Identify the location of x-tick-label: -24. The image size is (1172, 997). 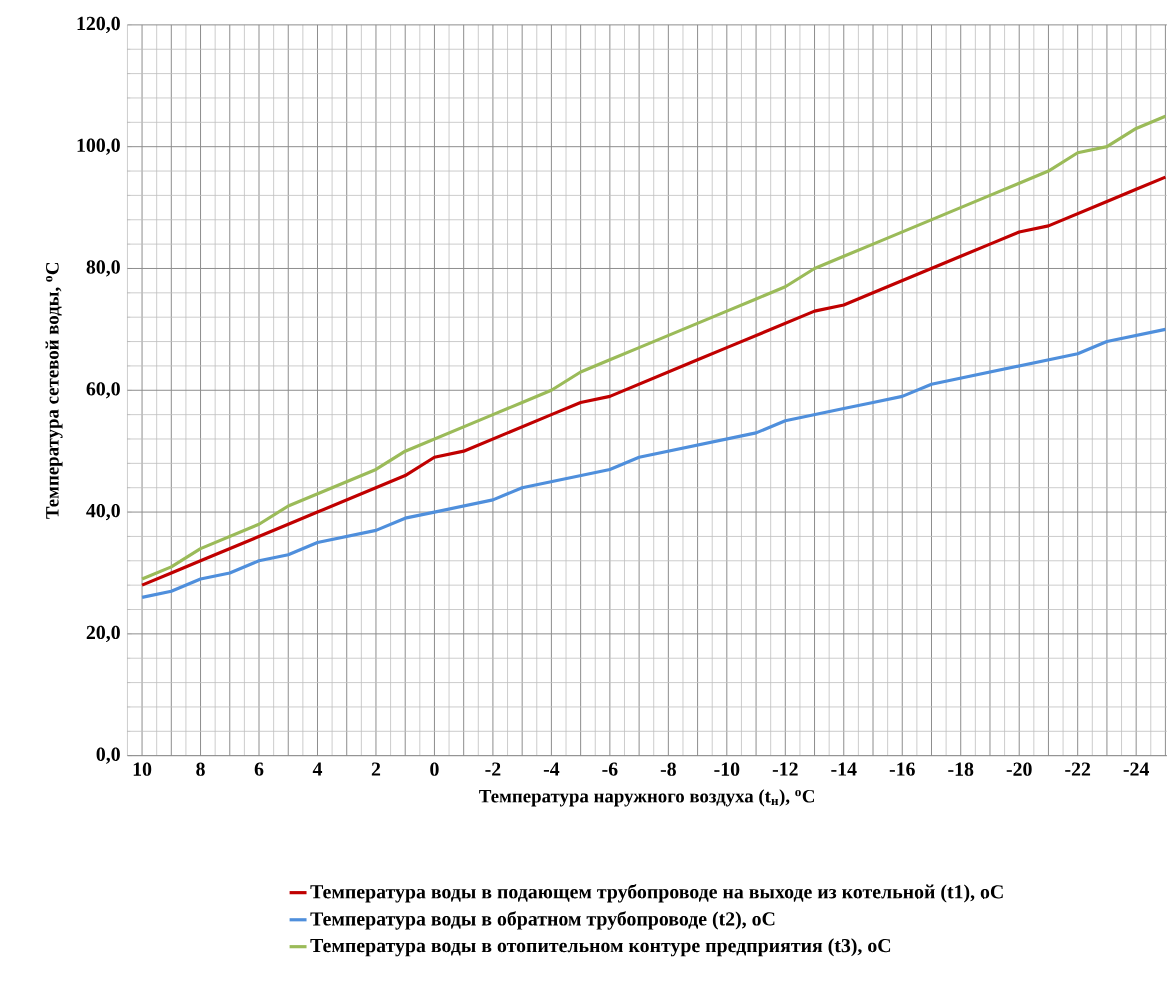
(1136, 769).